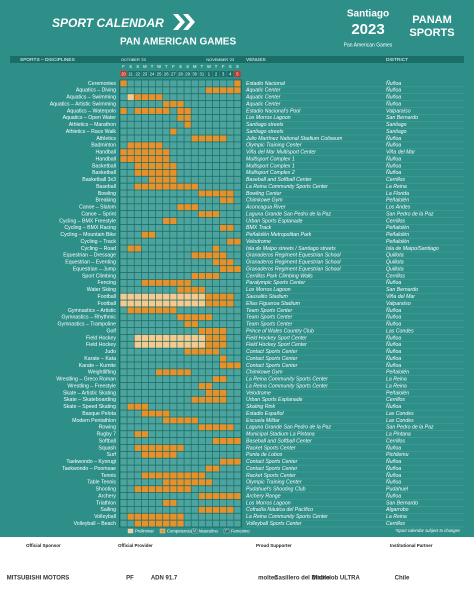  Describe the element at coordinates (97, 208) in the screenshot. I see `sport: Canoe – Slalom` at that location.